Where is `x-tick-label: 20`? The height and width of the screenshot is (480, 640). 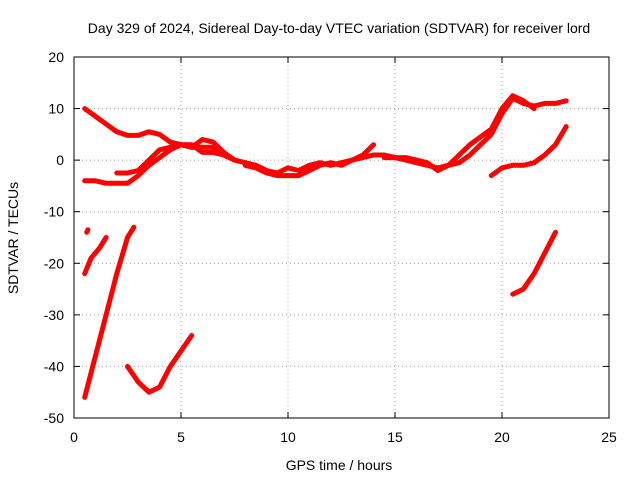
x-tick-label: 20 is located at coordinates (502, 437).